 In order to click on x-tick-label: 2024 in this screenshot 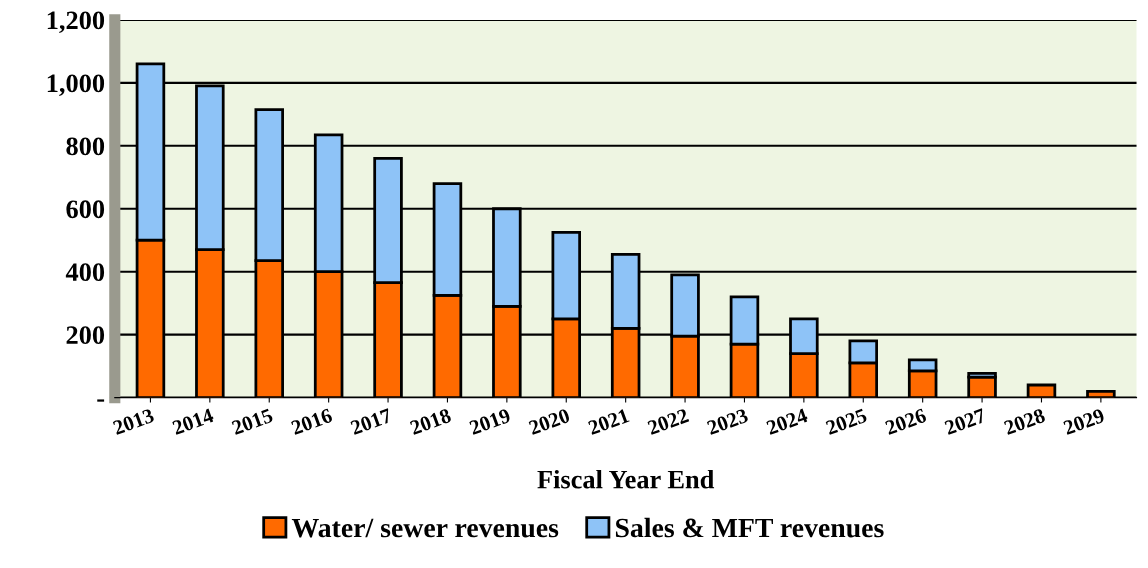, I will do `click(787, 422)`.